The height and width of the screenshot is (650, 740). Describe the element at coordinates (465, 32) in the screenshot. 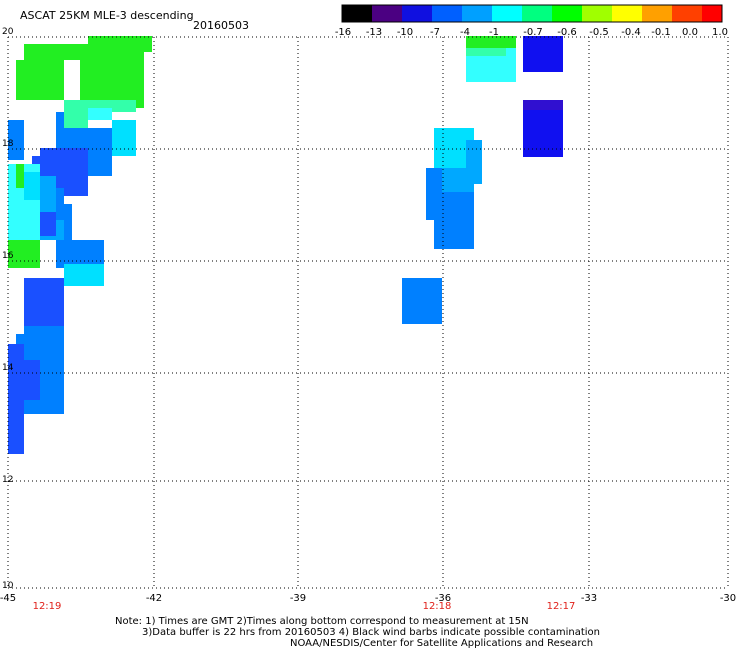

I see `colorbar-label: -4` at that location.